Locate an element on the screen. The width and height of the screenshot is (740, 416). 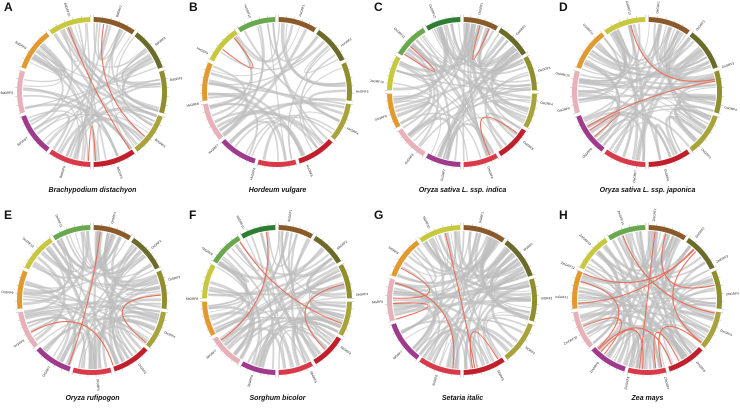
species-caption: Brachypodium distachyon is located at coordinates (92, 190).